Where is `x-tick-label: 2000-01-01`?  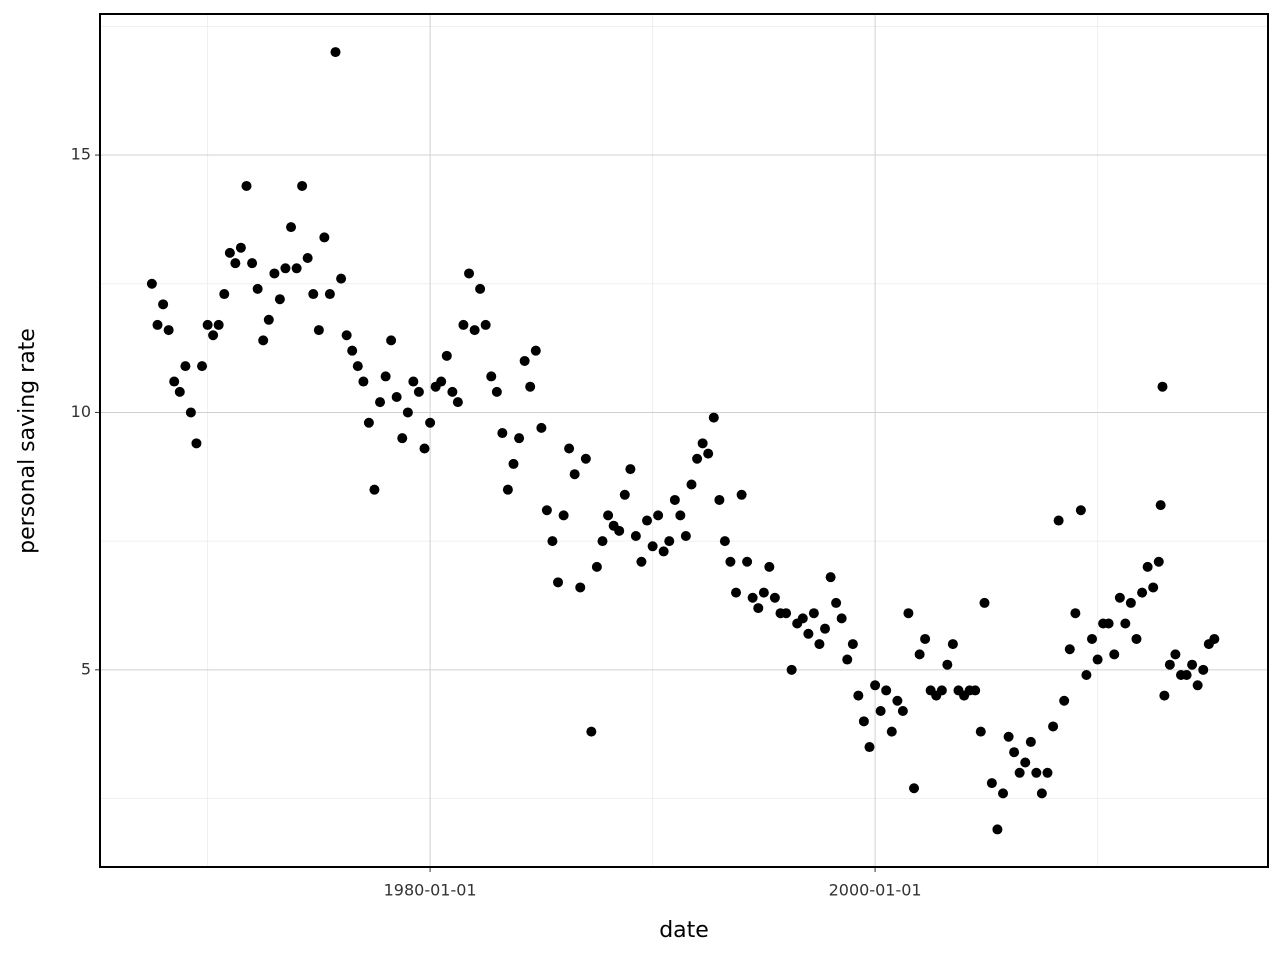 x-tick-label: 2000-01-01 is located at coordinates (875, 890).